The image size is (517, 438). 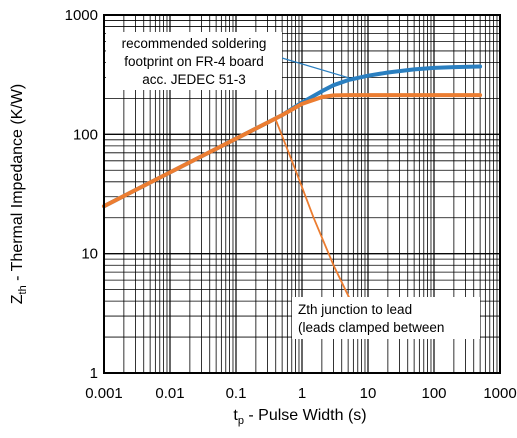 What do you see at coordinates (85, 134) in the screenshot?
I see `y-tick-label: 100` at bounding box center [85, 134].